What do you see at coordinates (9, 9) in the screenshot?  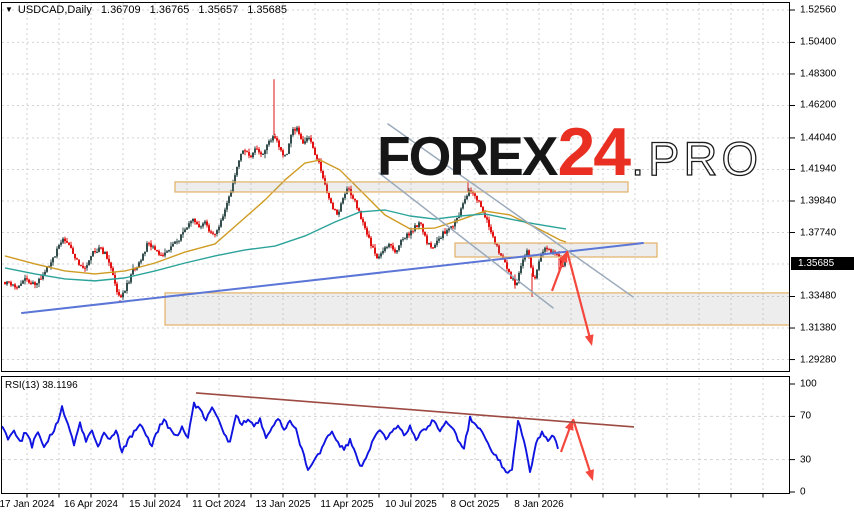 I see `symbol-dropdown-icon: ▼` at bounding box center [9, 9].